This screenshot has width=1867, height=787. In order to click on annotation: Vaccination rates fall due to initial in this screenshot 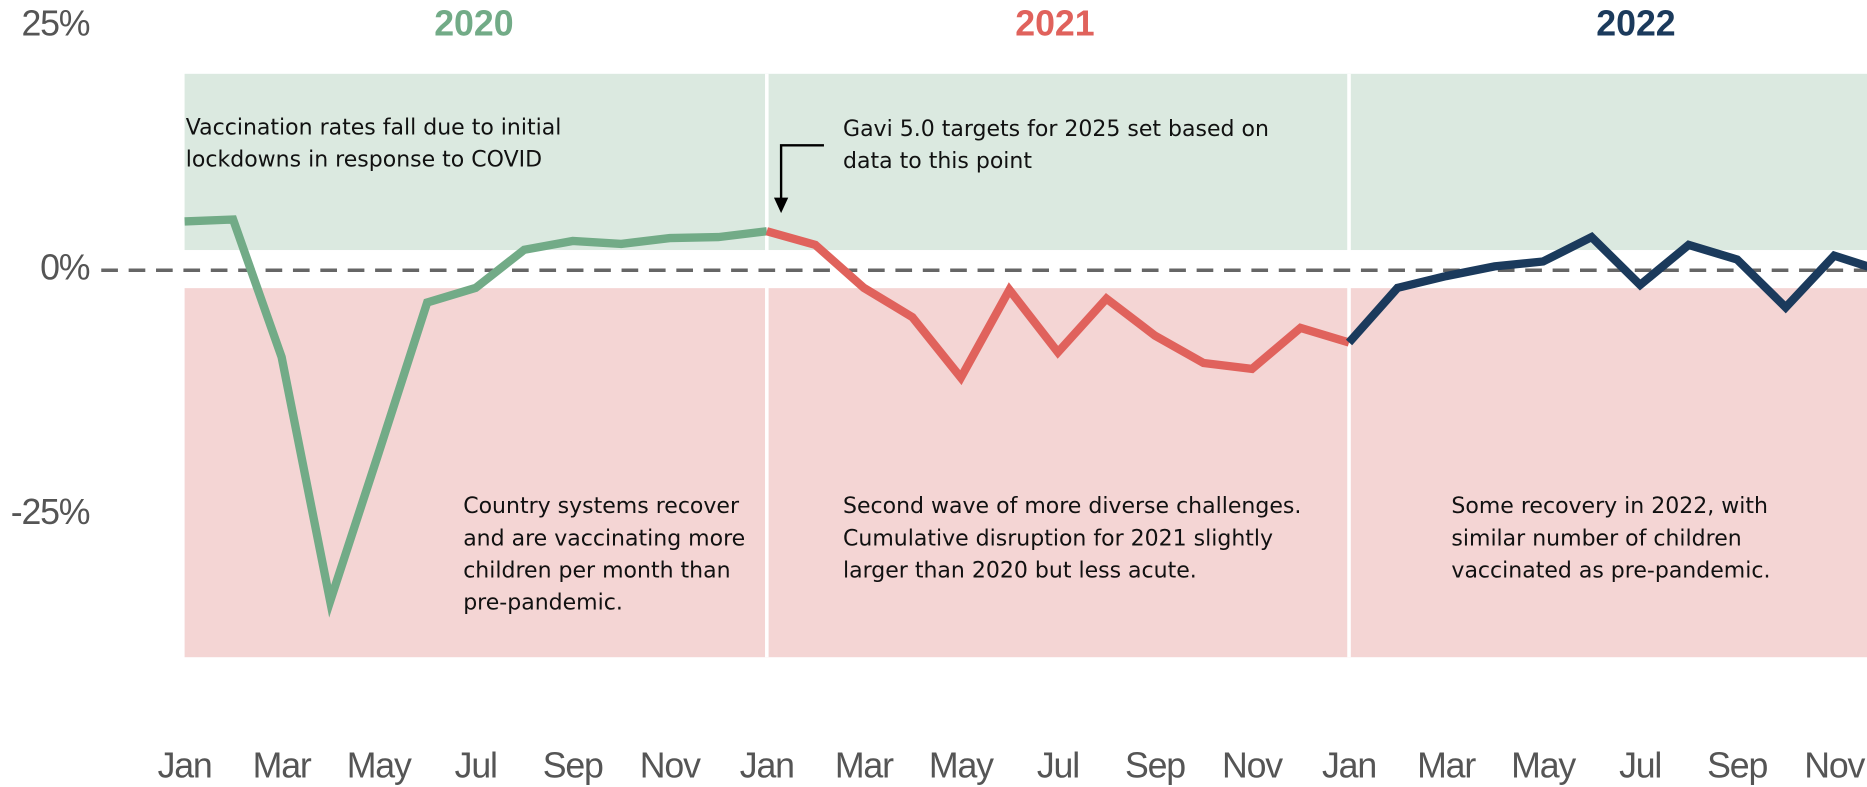, I will do `click(374, 128)`.